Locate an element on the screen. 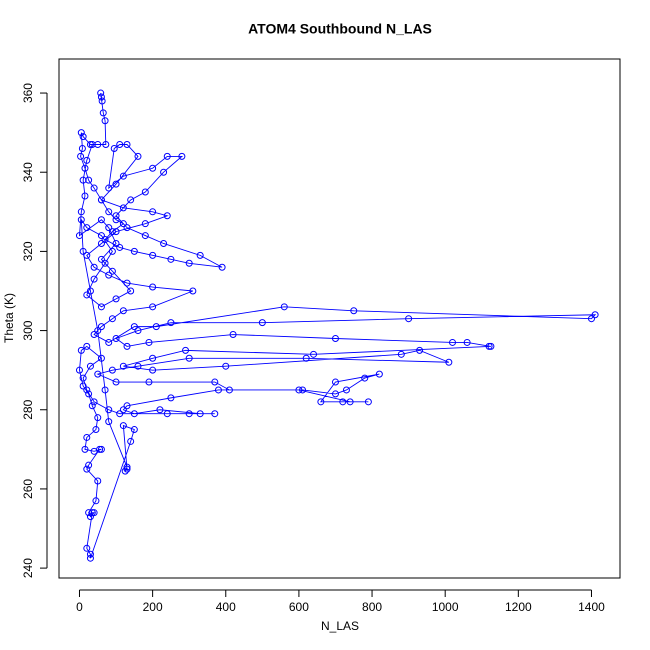 Image resolution: width=650 pixels, height=650 pixels. y-tick-label: 360 is located at coordinates (28, 93).